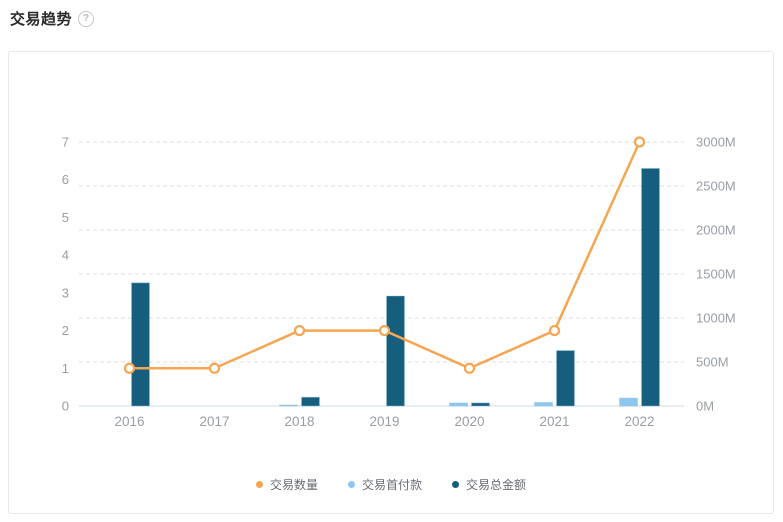 The width and height of the screenshot is (783, 522). What do you see at coordinates (351, 484) in the screenshot?
I see `legend-dot-down-payment` at bounding box center [351, 484].